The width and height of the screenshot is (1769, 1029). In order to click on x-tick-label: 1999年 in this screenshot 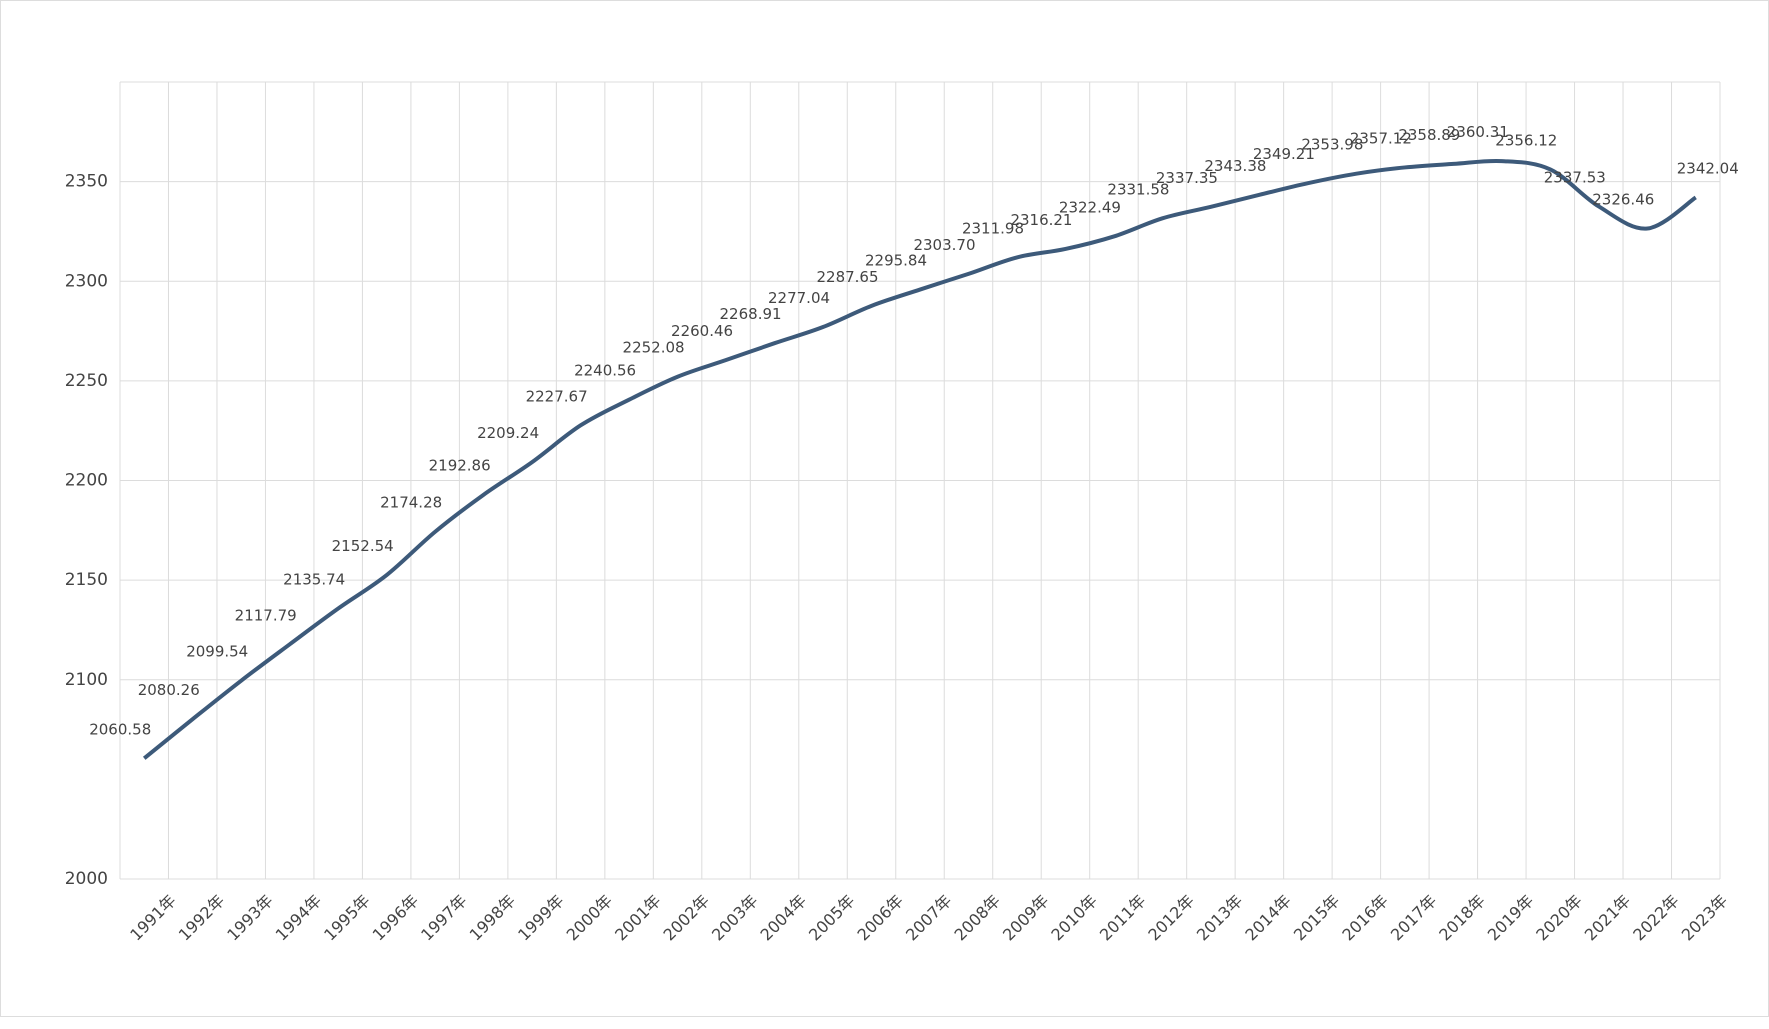, I will do `click(541, 918)`.